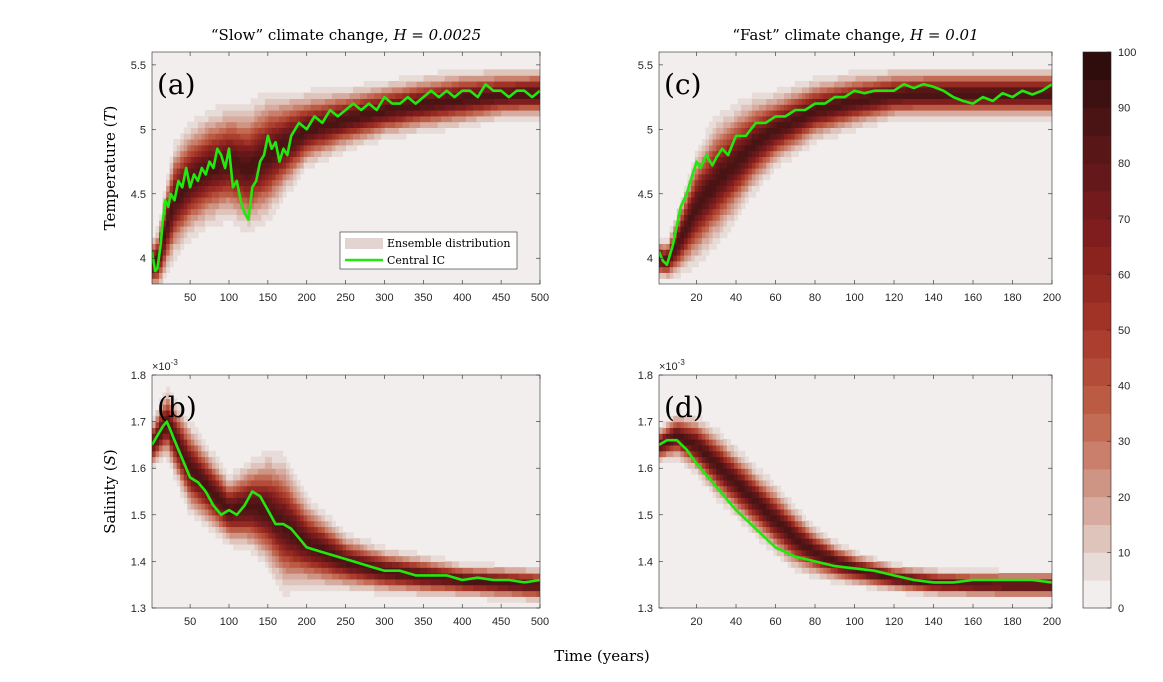 The image size is (1163, 682). Describe the element at coordinates (973, 298) in the screenshot. I see `x-tick-label: 160` at that location.